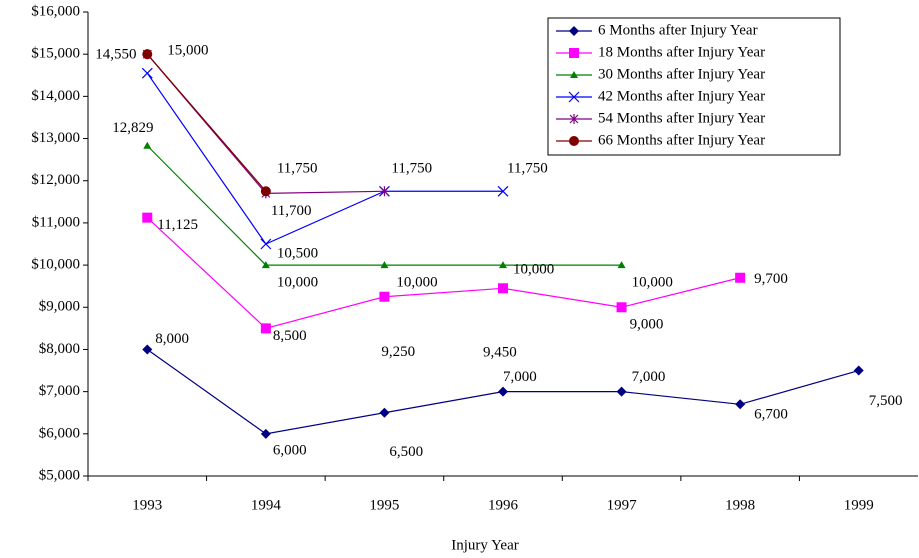 Image resolution: width=919 pixels, height=558 pixels. Describe the element at coordinates (859, 505) in the screenshot. I see `x-tick-label: 1999` at that location.